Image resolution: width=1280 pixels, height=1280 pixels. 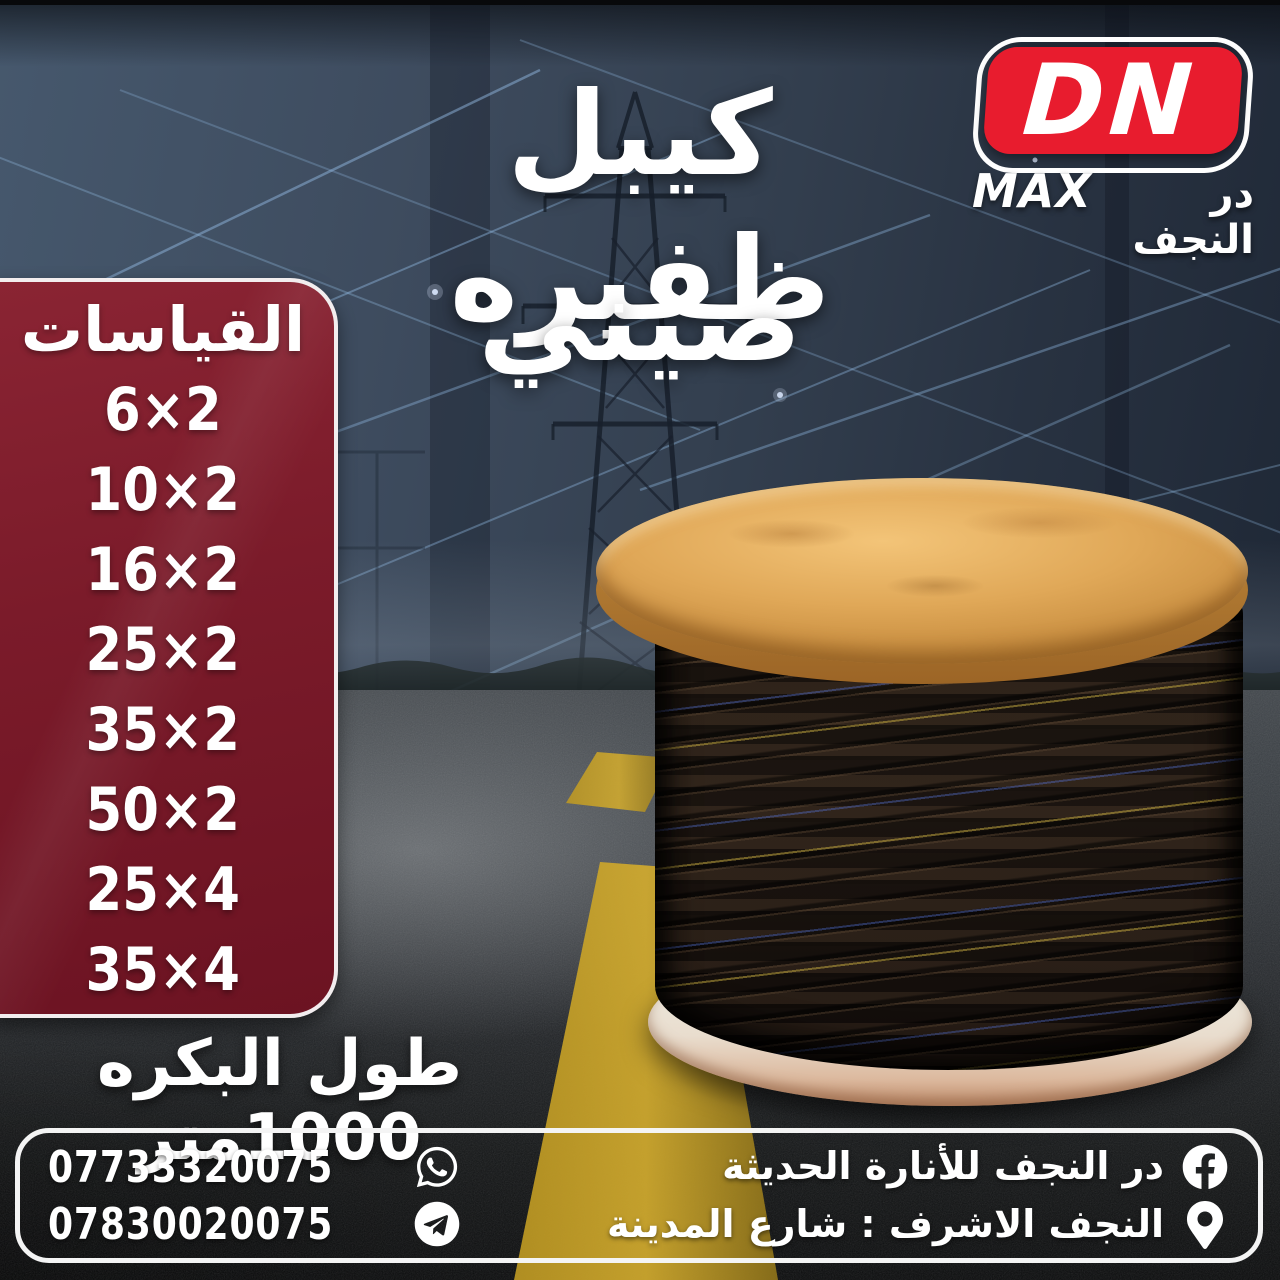 I want to click on facebook-icon, so click(x=1205, y=1167).